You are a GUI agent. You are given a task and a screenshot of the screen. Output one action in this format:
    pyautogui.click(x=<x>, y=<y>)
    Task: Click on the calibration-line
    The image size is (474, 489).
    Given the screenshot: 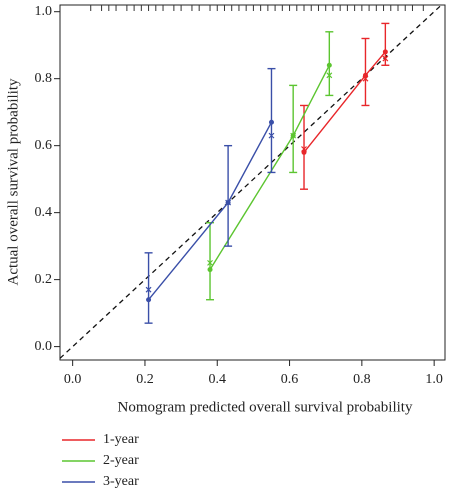 What is the action you would take?
    pyautogui.click(x=344, y=102)
    